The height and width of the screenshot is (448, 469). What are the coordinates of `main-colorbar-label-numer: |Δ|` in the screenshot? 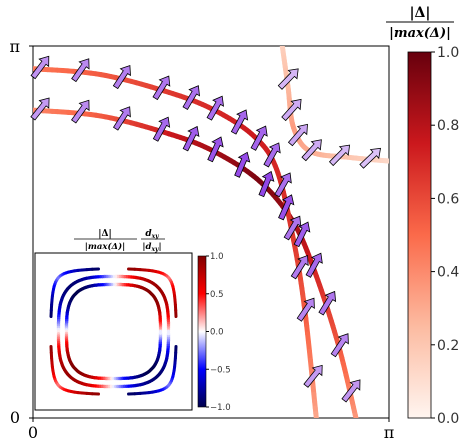 It's located at (419, 13).